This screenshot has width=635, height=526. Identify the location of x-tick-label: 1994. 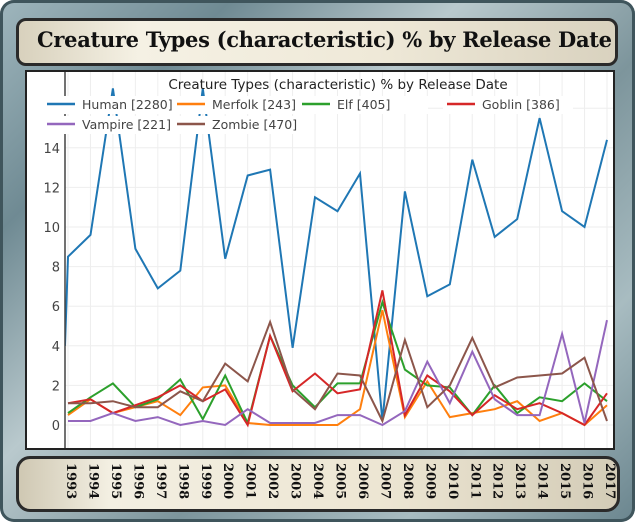
(93, 481).